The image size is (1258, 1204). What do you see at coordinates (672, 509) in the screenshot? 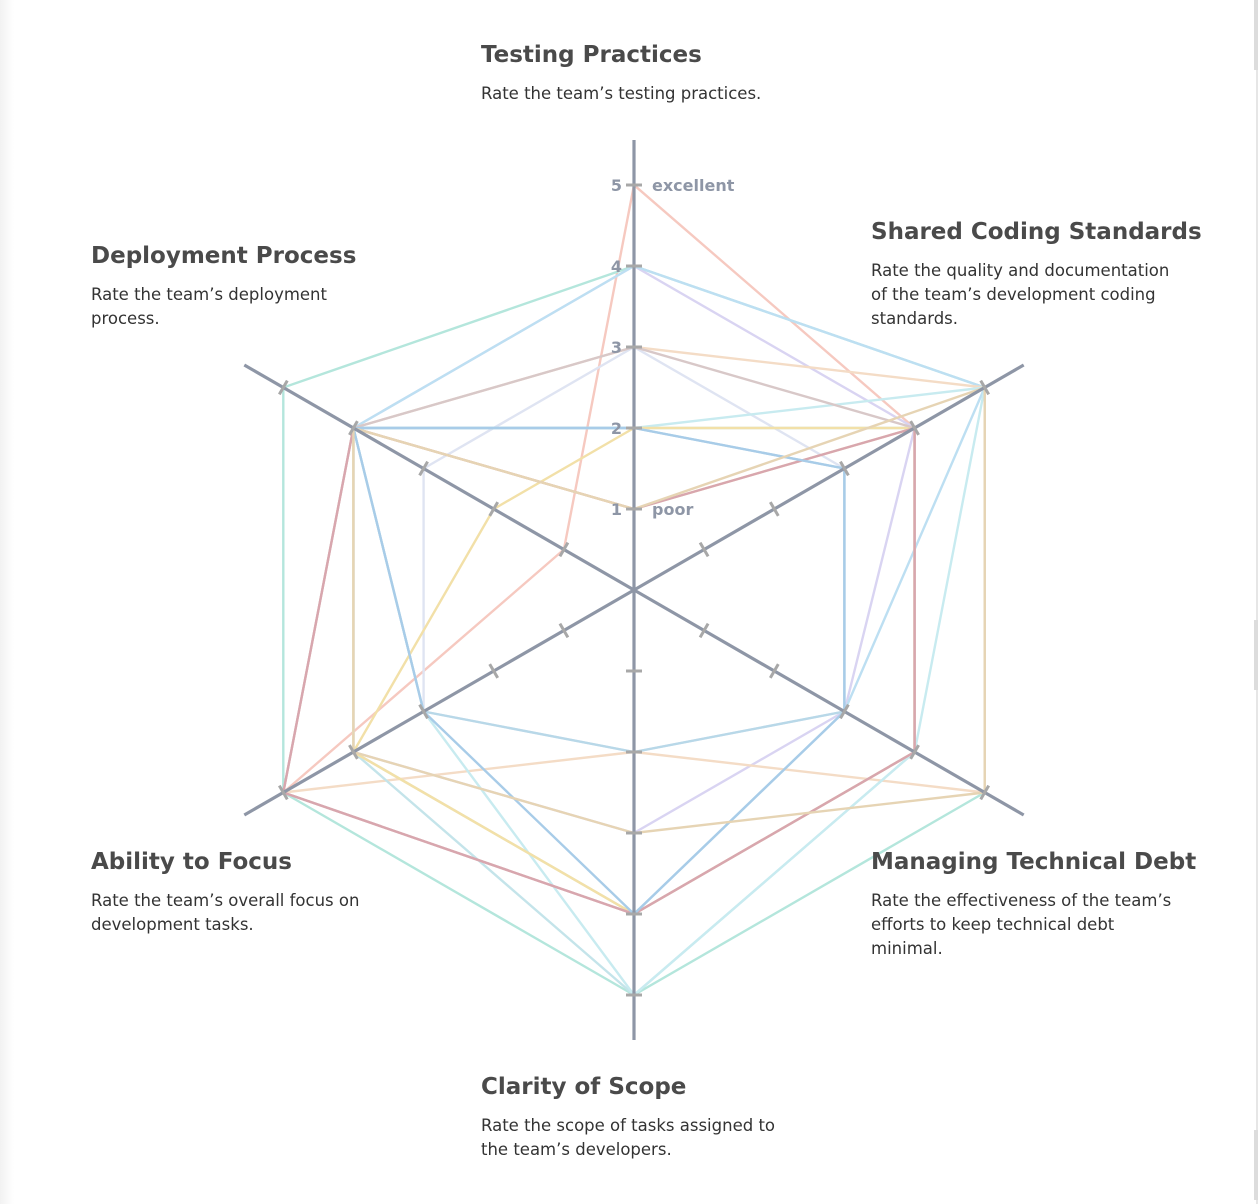
I see `scale-label-poor: poor` at bounding box center [672, 509].